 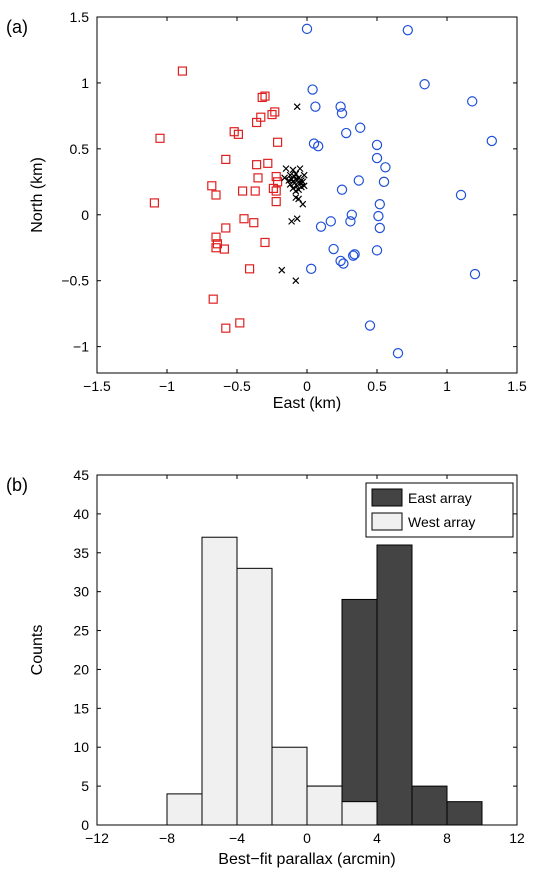 What do you see at coordinates (81, 747) in the screenshot?
I see `y-tick-label-b: 10` at bounding box center [81, 747].